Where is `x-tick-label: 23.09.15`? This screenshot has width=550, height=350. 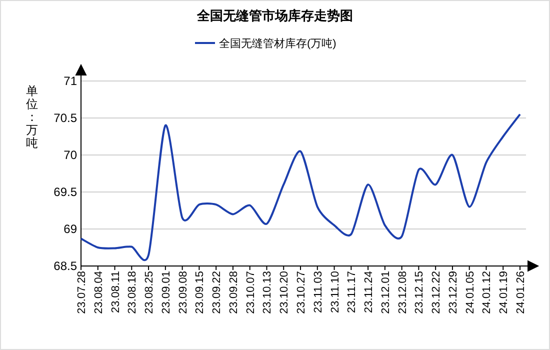
x-tick-label: 23.09.15 is located at coordinates (200, 292).